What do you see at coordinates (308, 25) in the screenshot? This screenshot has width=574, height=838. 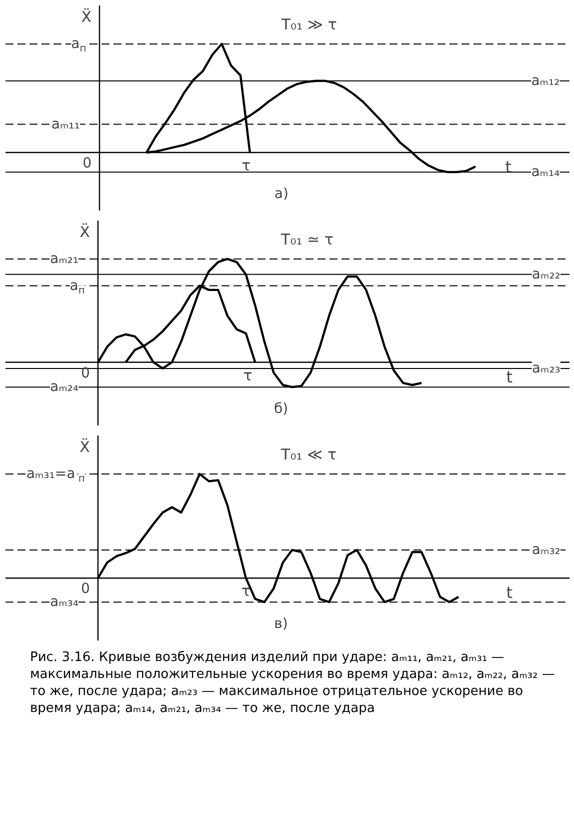 I see `chart-title: T₀₁ ≫ τ` at bounding box center [308, 25].